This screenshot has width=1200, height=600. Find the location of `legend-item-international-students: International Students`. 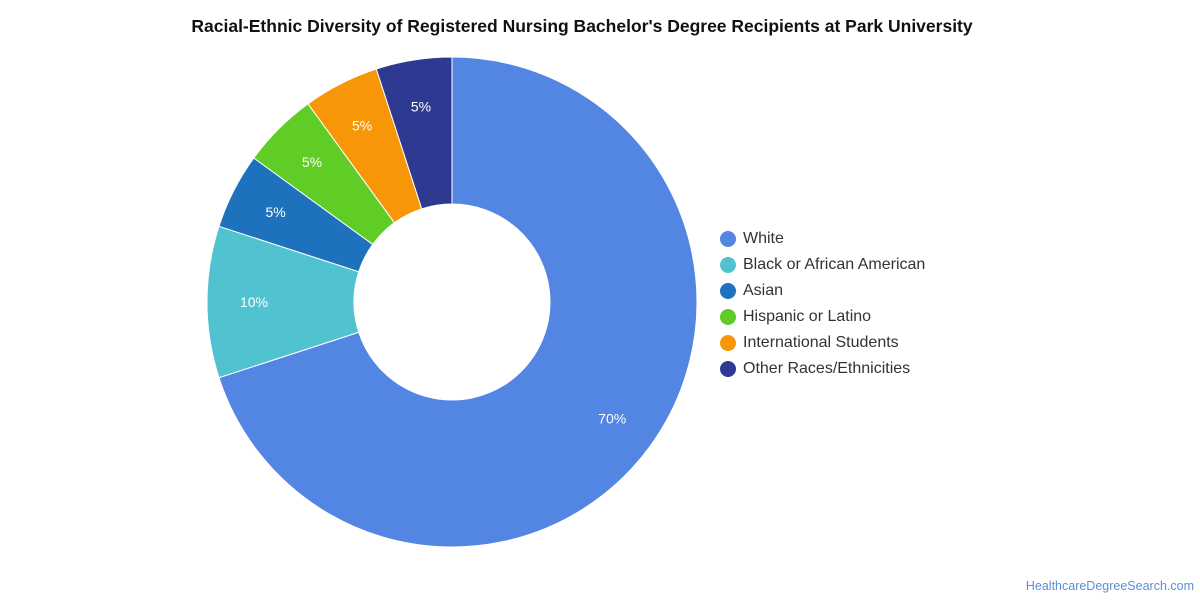

legend-item-international-students: International Students is located at coordinates (822, 343).